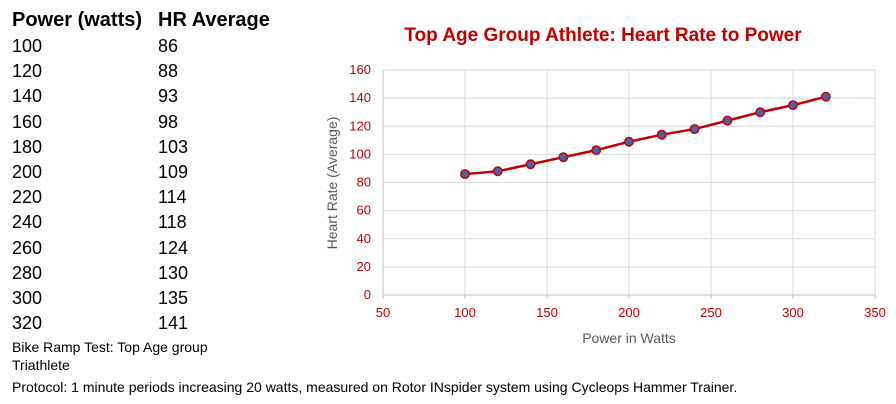 The height and width of the screenshot is (404, 896). What do you see at coordinates (173, 247) in the screenshot?
I see `cell-hr: 124` at bounding box center [173, 247].